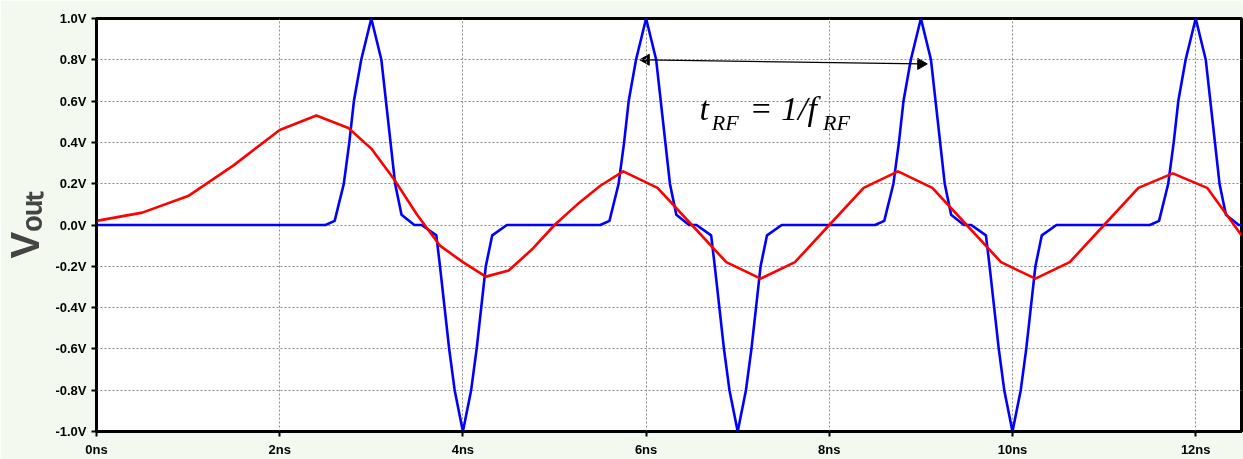 This screenshot has width=1243, height=459. What do you see at coordinates (96, 449) in the screenshot?
I see `x-tick-label: 0ns` at bounding box center [96, 449].